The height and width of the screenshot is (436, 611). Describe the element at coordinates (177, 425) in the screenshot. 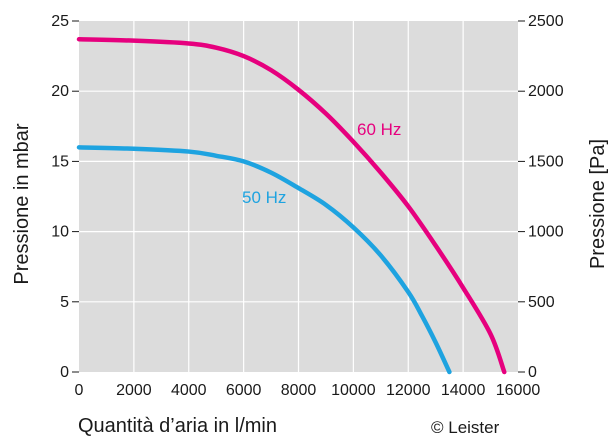

I see `x-axis-title: Quantità d’aria in l/min` at that location.